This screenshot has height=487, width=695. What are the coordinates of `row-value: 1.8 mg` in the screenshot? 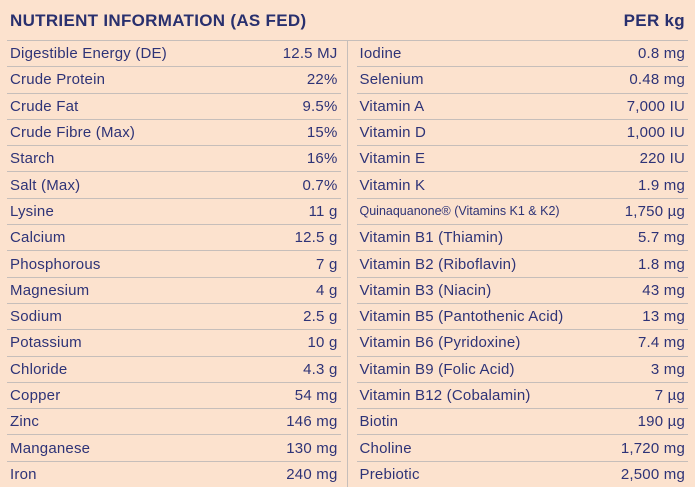 It's located at (661, 264).